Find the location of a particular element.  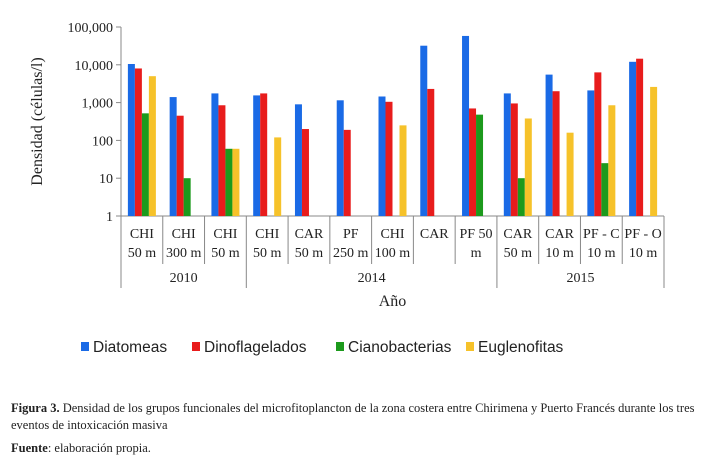

legend-label-dinoflagelados: Dinoflagelados is located at coordinates (255, 347).